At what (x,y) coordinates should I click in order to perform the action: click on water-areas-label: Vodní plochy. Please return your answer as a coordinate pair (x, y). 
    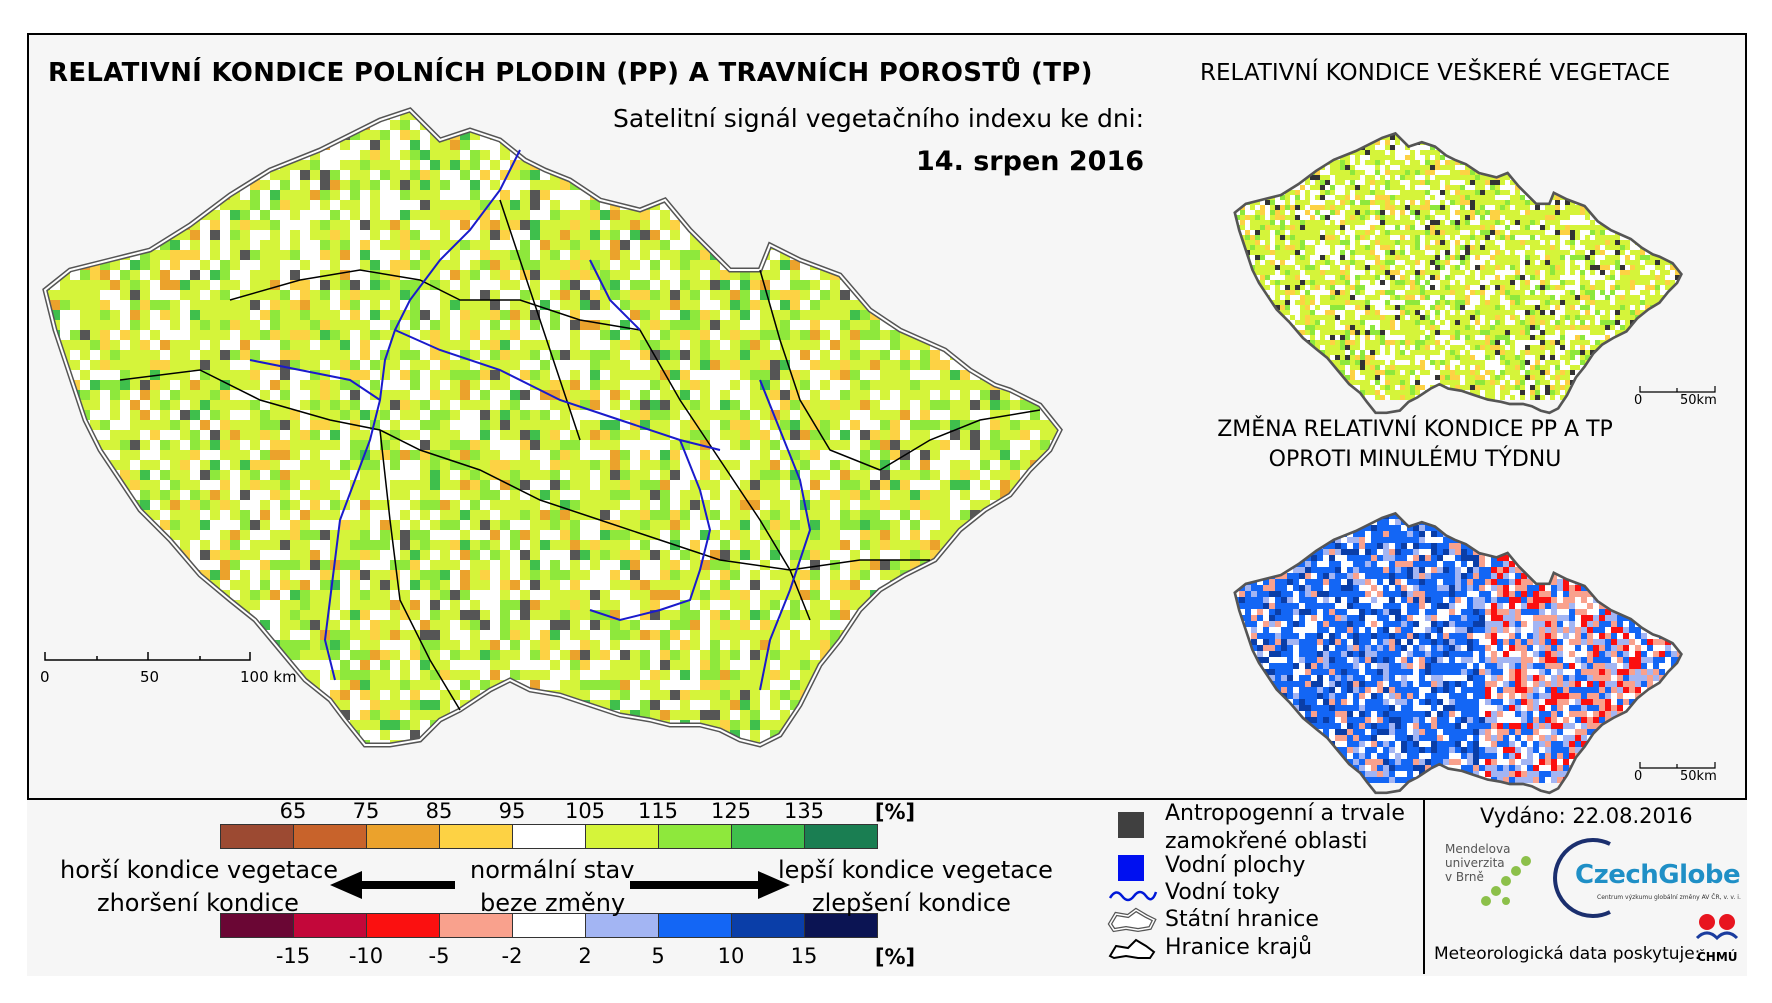
    Looking at the image, I should click on (1235, 865).